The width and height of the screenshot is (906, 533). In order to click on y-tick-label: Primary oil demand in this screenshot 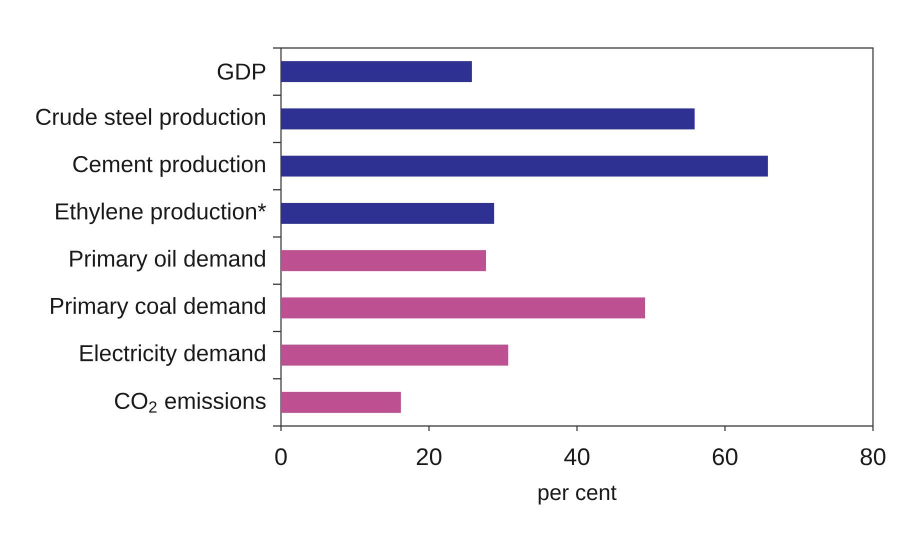, I will do `click(167, 261)`.